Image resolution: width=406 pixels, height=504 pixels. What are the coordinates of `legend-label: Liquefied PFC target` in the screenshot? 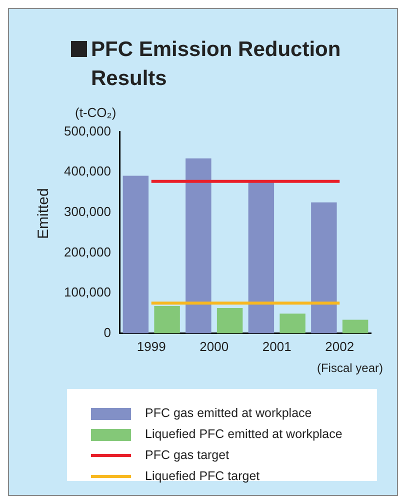 It's located at (202, 476).